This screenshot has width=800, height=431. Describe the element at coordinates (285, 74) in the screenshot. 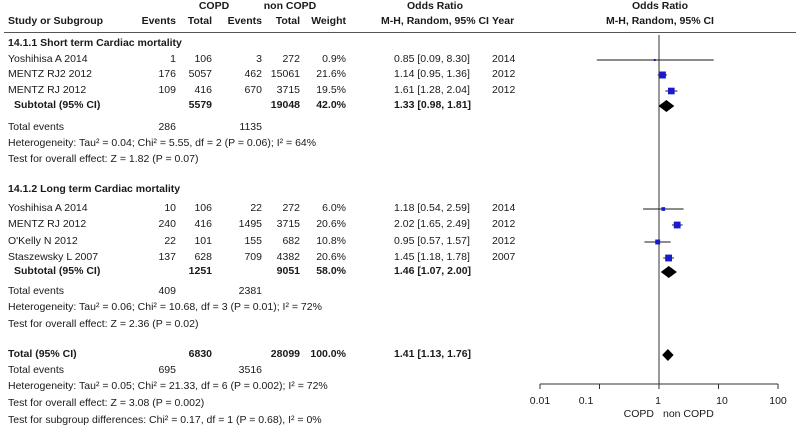

I see `total2-cell: 15061` at that location.